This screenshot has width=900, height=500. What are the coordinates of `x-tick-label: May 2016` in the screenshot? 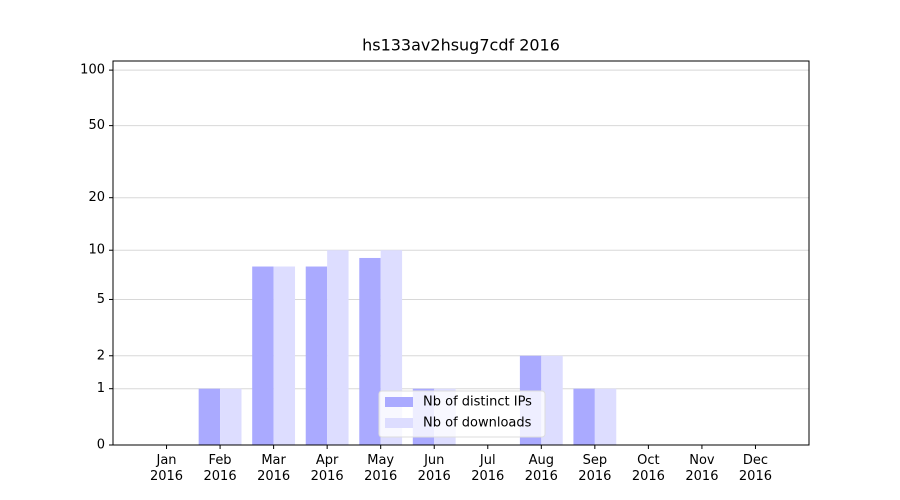 It's located at (381, 468).